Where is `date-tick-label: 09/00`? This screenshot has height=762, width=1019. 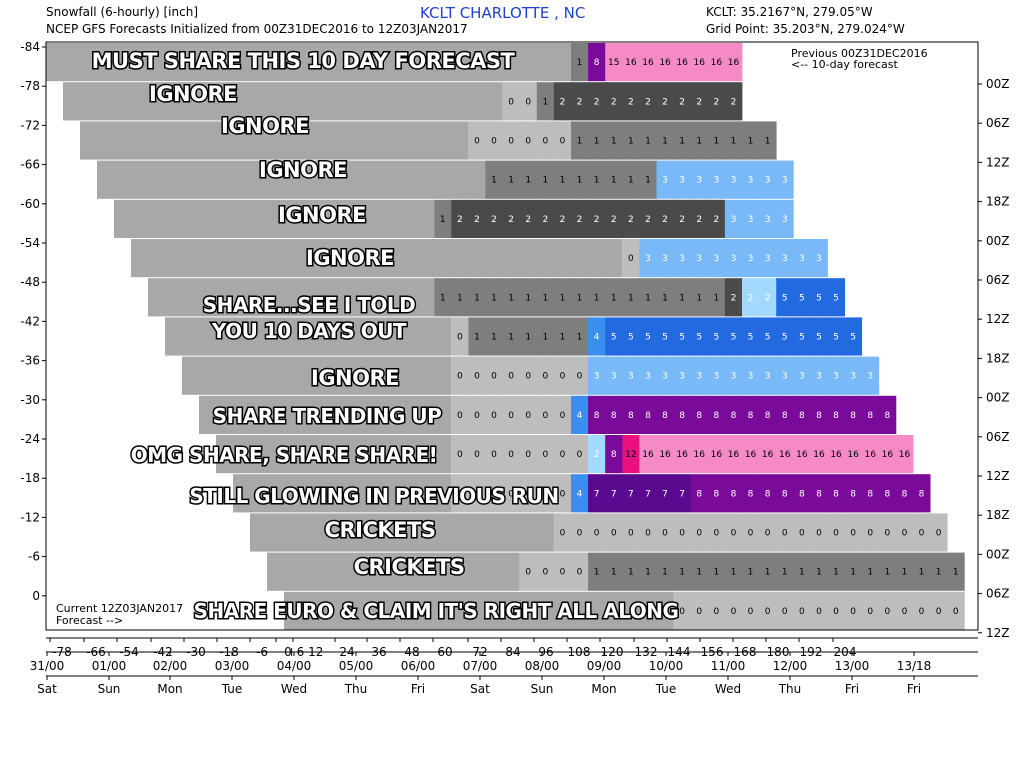 date-tick-label: 09/00 is located at coordinates (604, 666).